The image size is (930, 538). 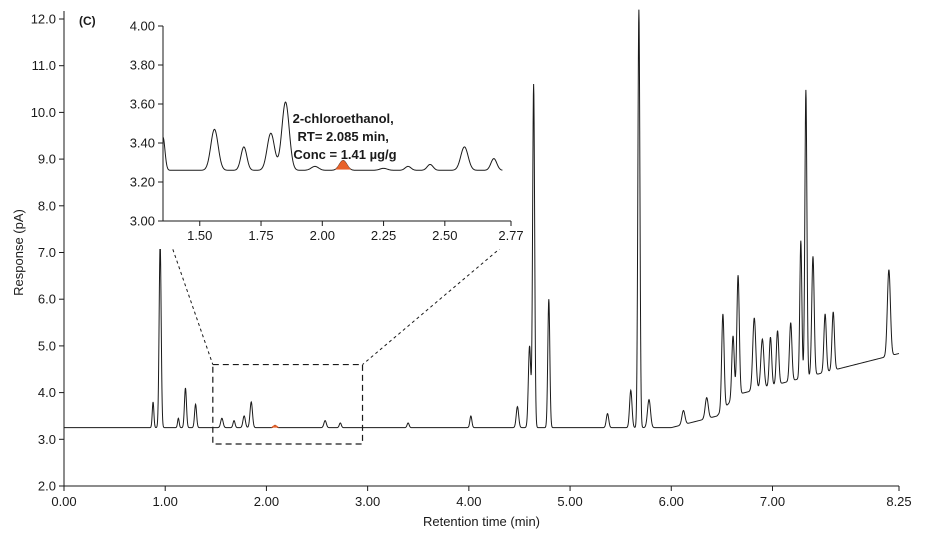 I want to click on x-tick-label: 5.00, so click(x=569, y=501).